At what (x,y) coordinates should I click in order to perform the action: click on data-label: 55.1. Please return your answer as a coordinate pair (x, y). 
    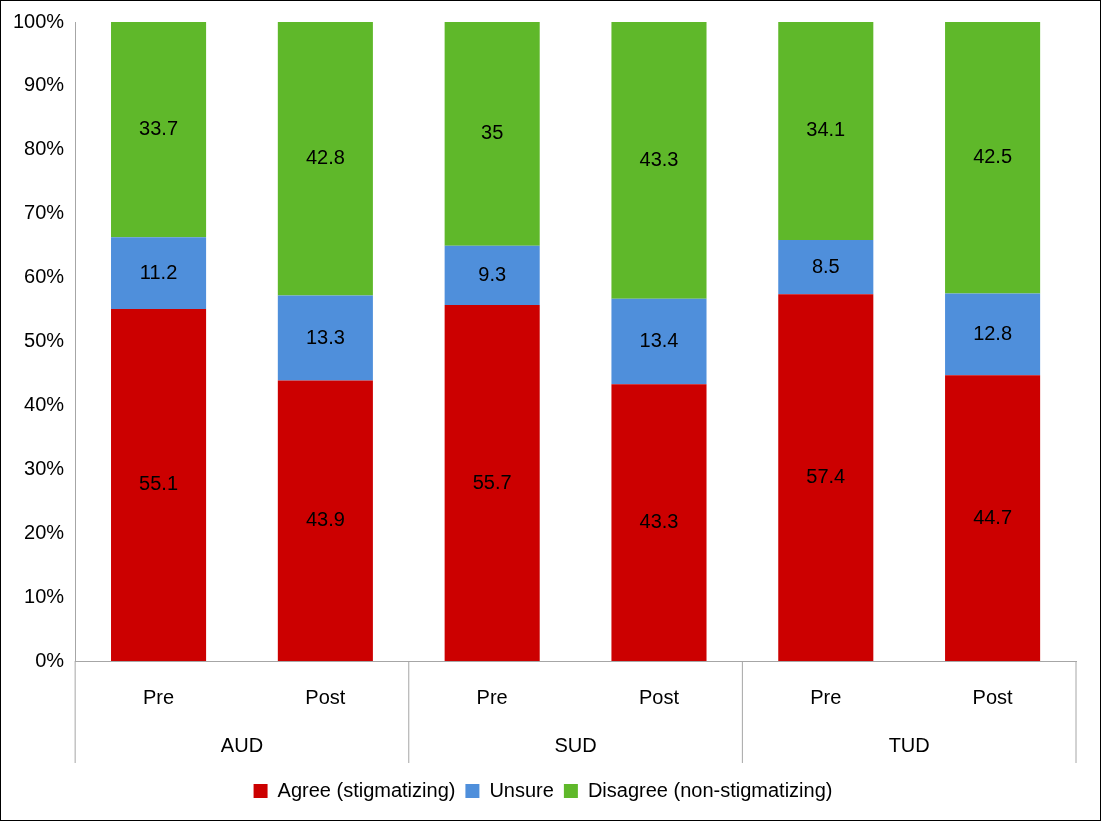
    Looking at the image, I should click on (159, 483).